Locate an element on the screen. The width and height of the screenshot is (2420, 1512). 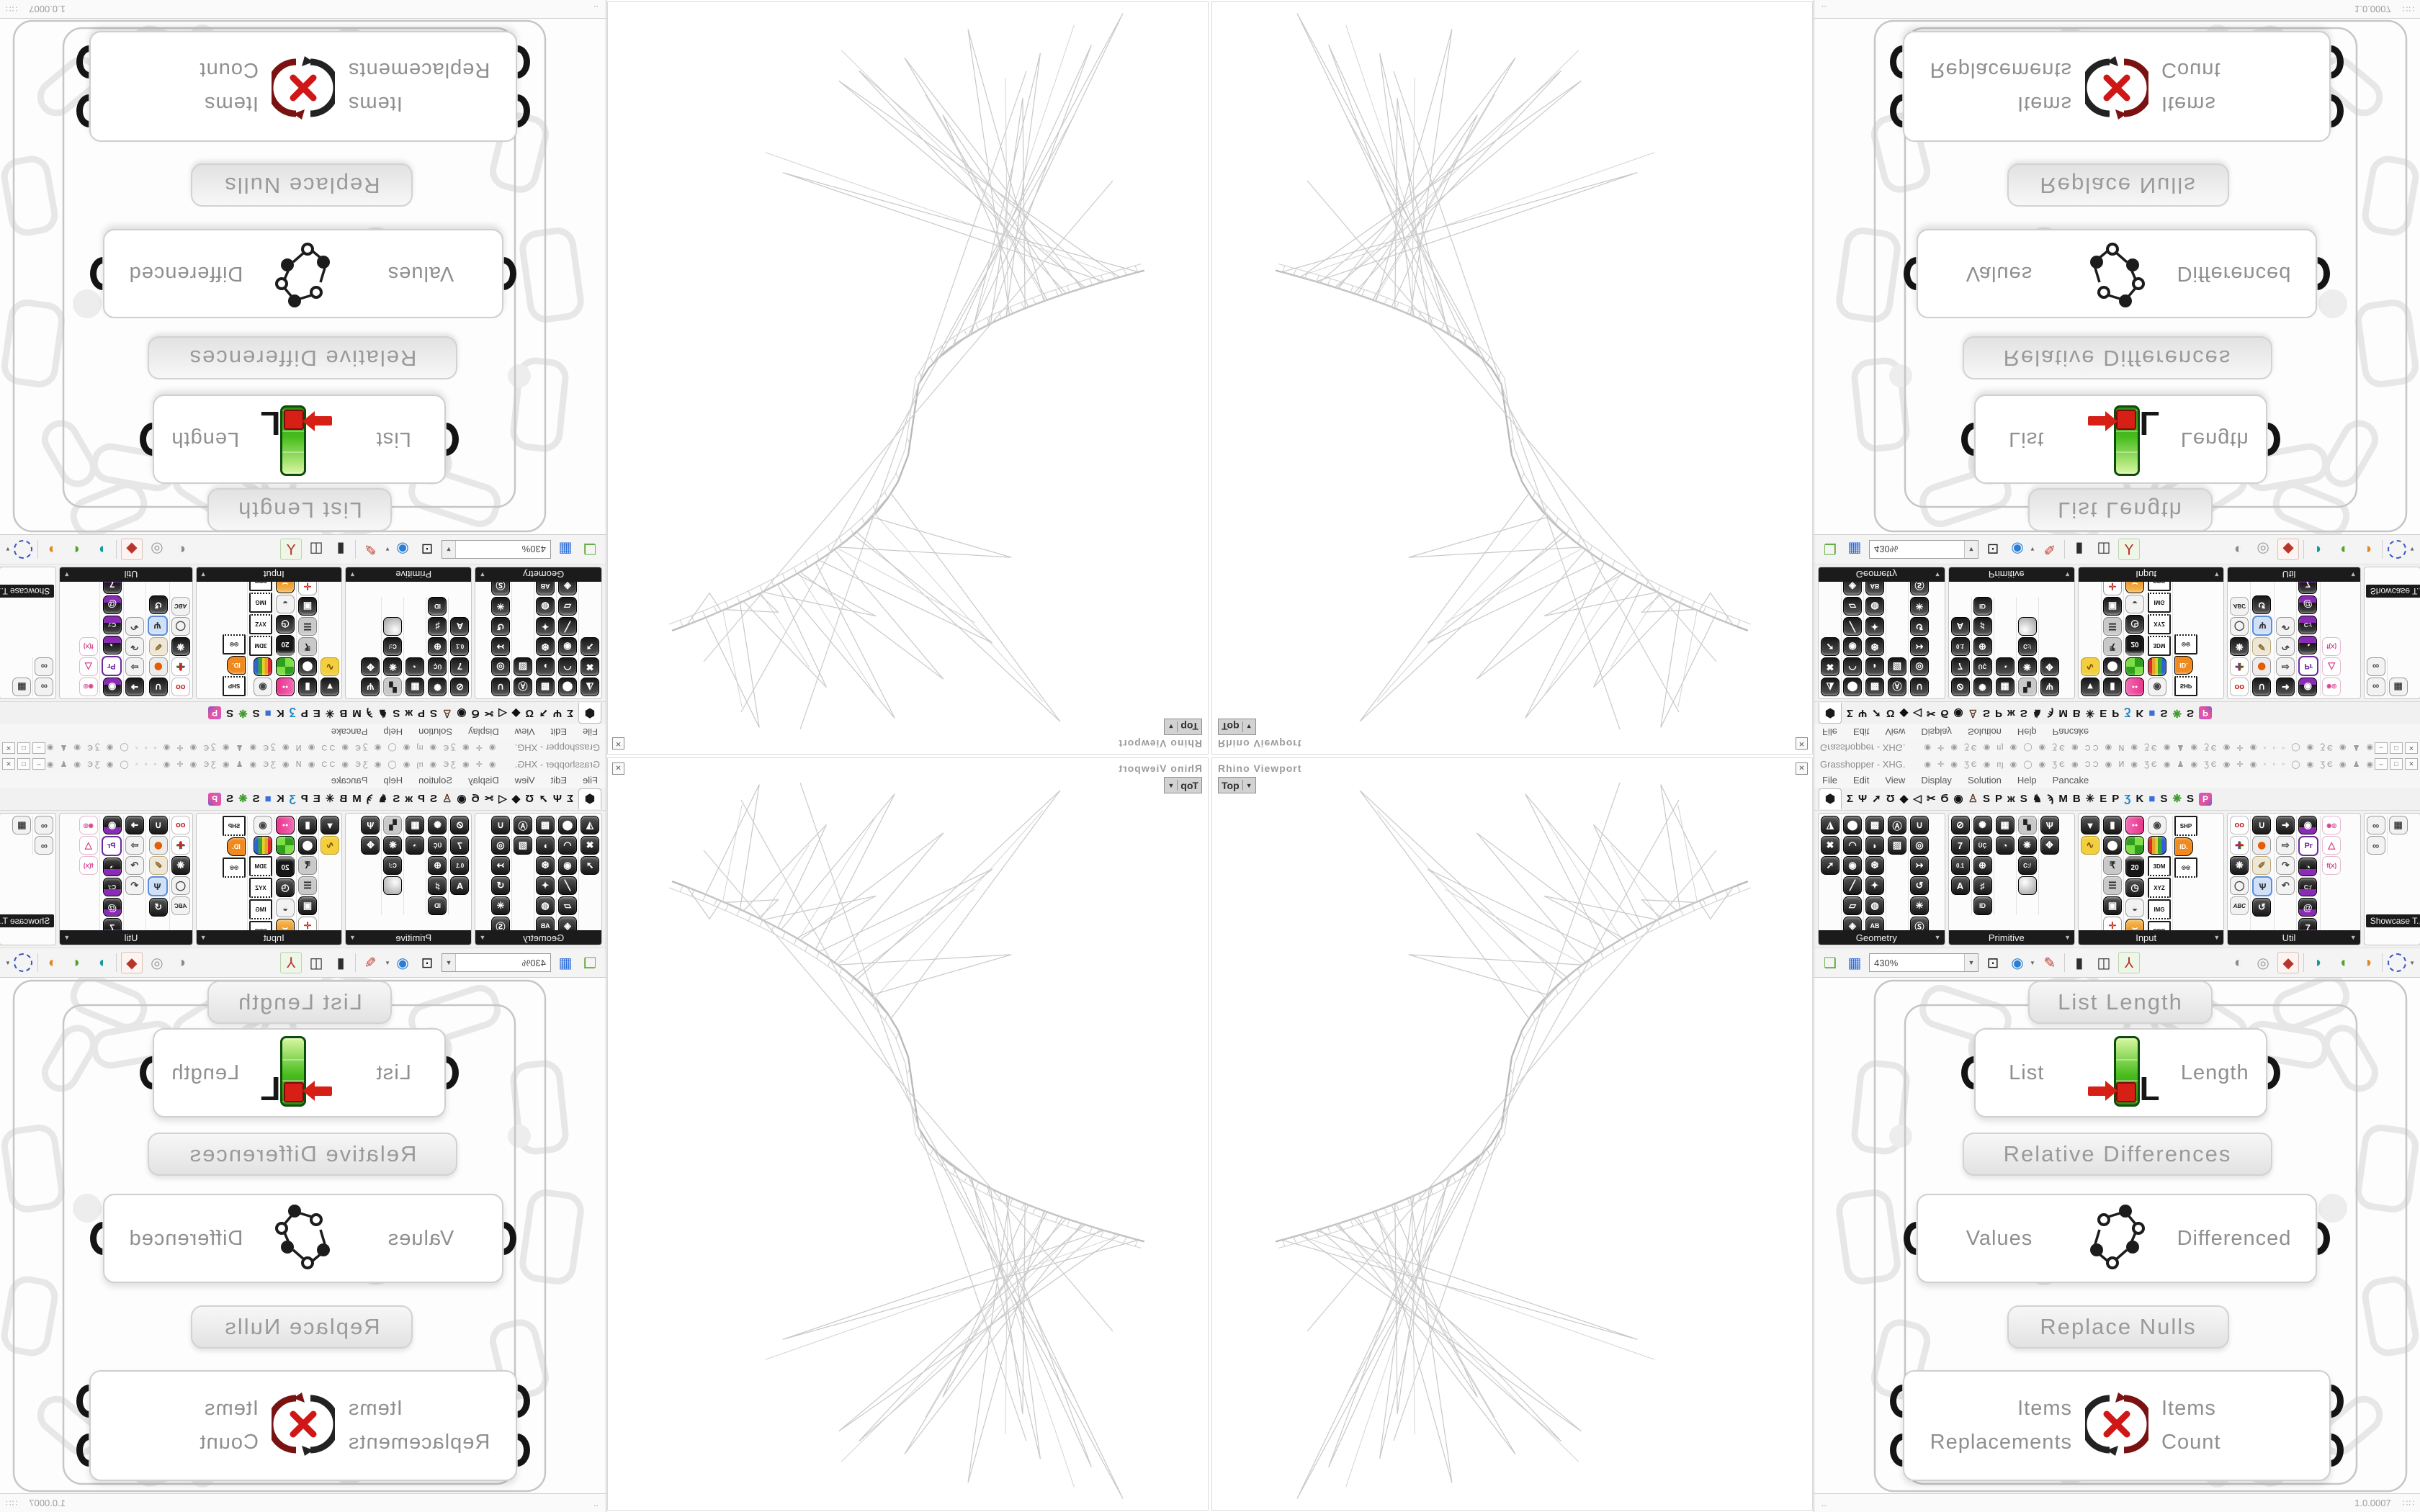
tab-selected: ⬢ is located at coordinates (1830, 713).